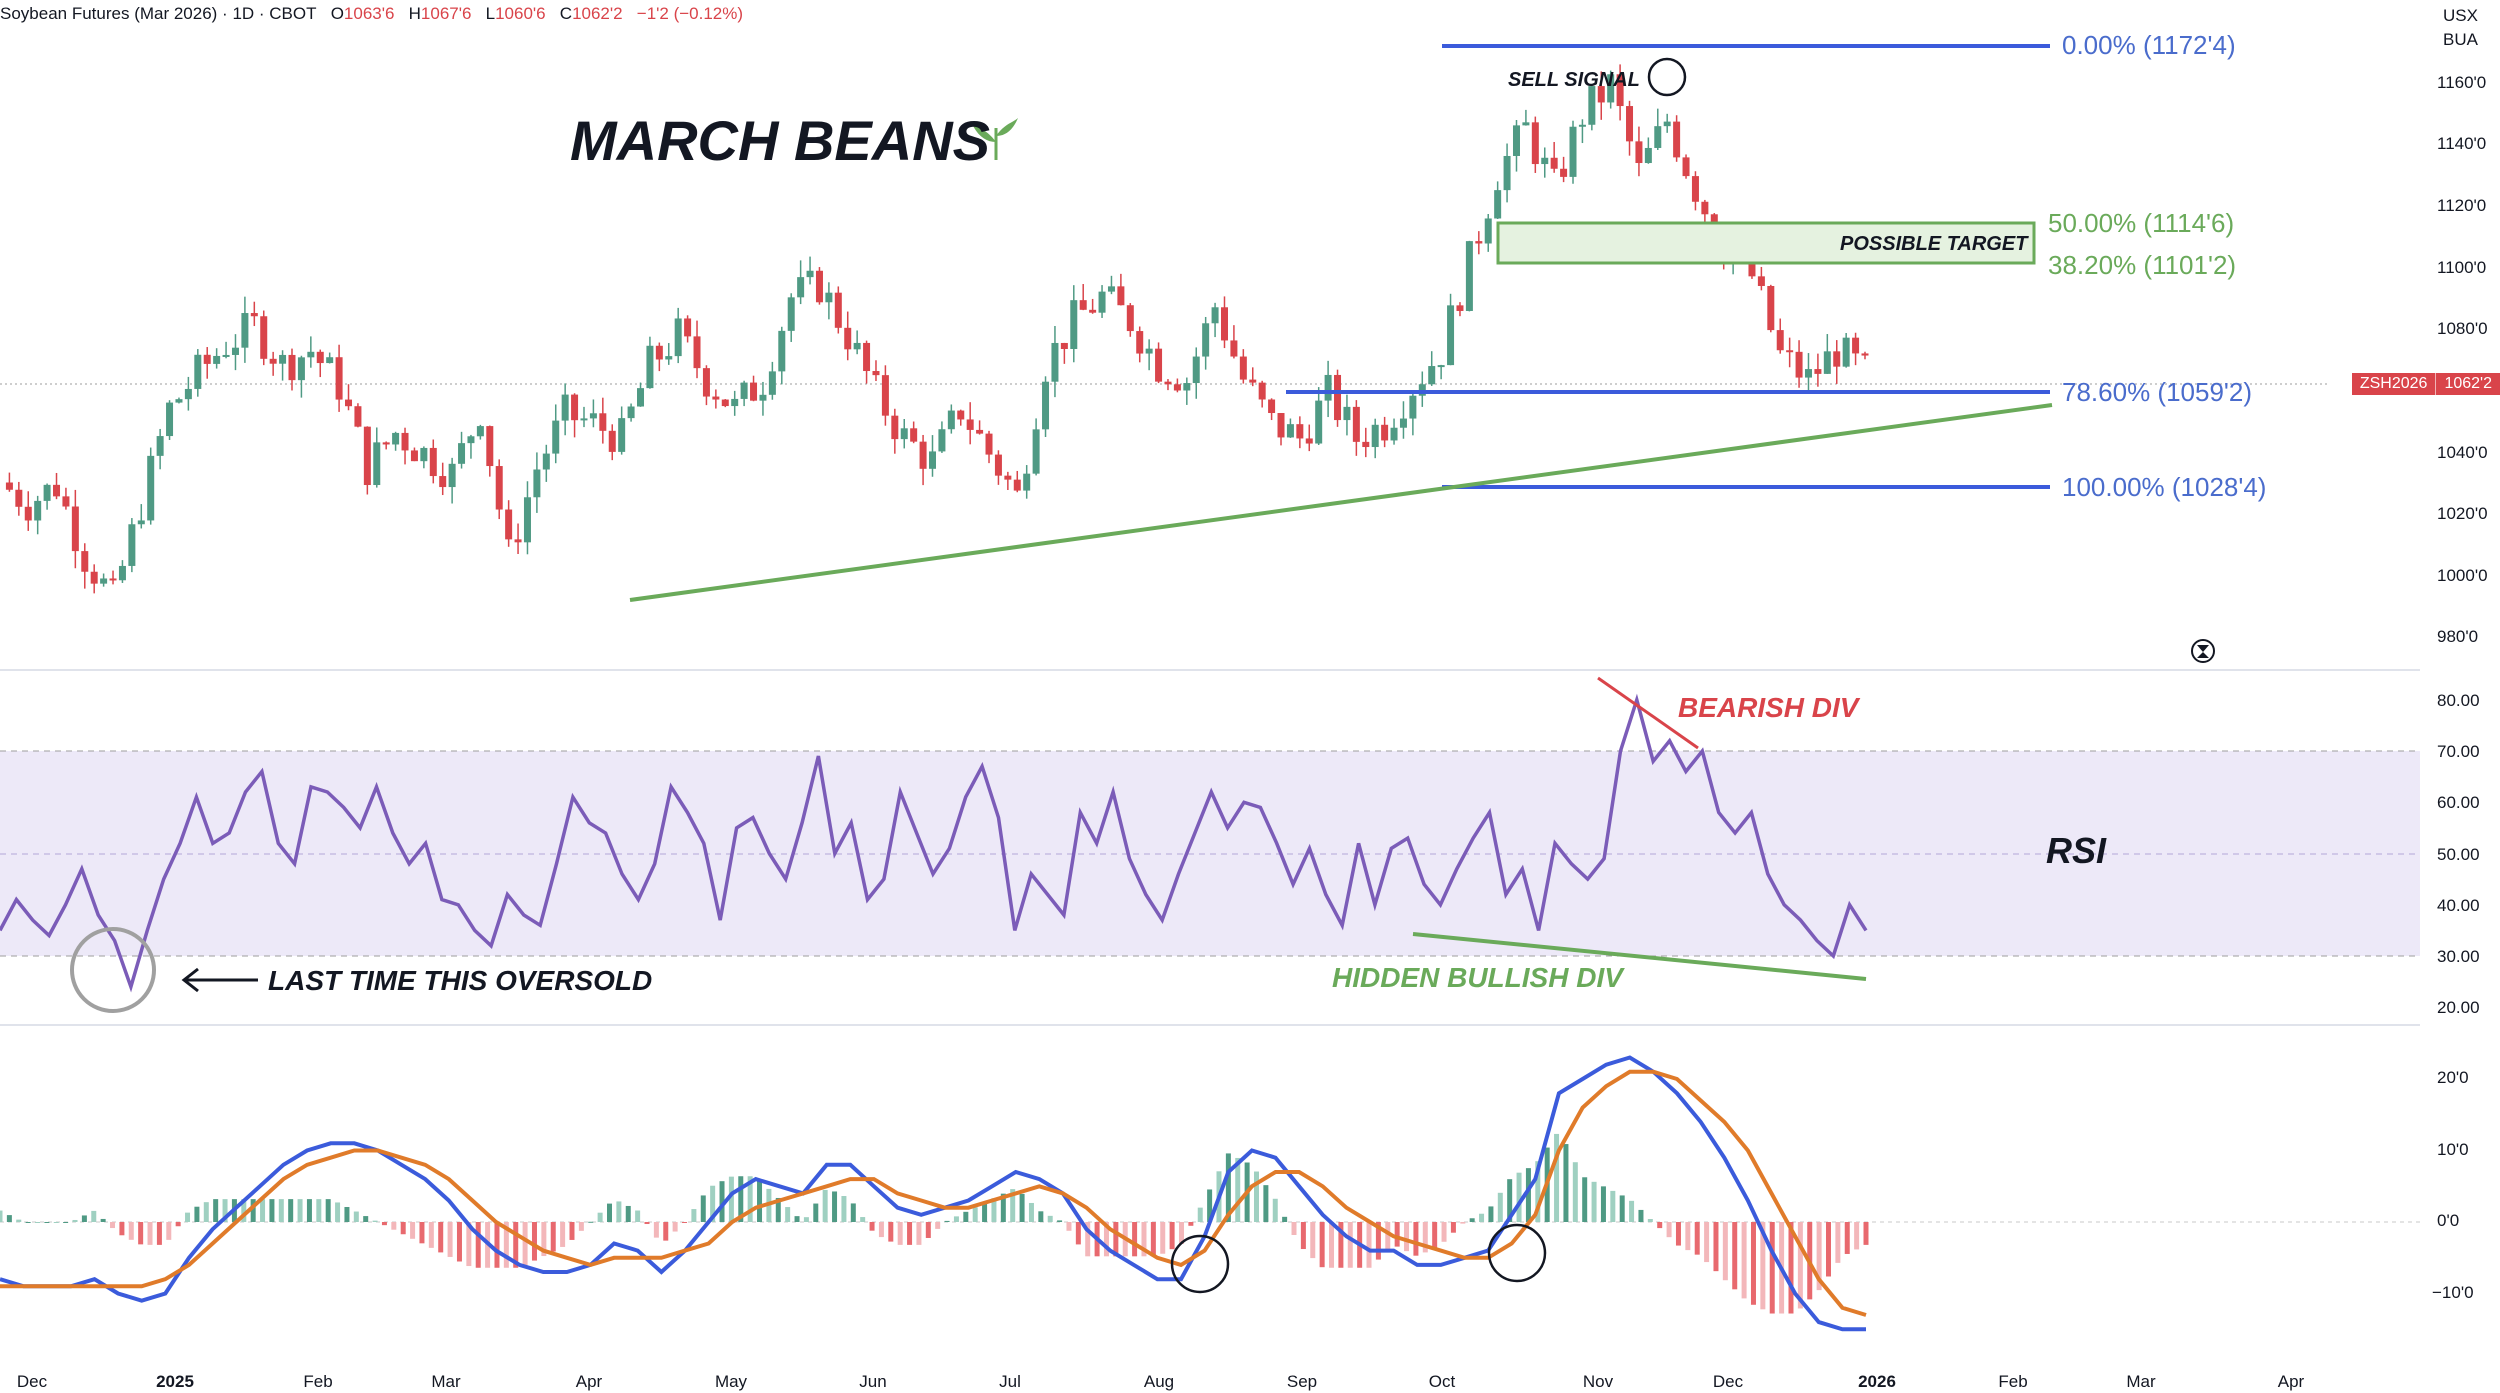  What do you see at coordinates (1477, 977) in the screenshot?
I see `hidden-bullish-div-label: HIDDEN BULLISH DIV` at bounding box center [1477, 977].